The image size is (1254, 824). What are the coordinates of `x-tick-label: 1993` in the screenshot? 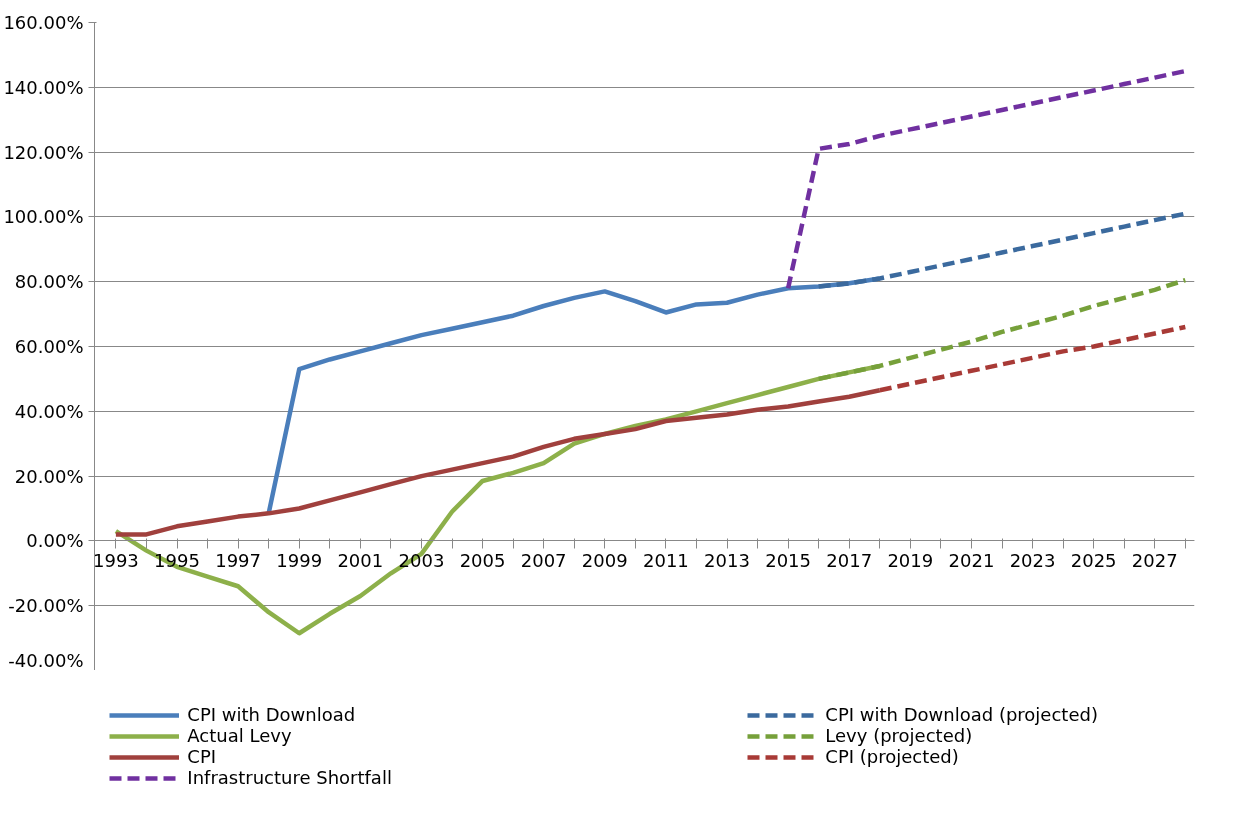 It's located at (115, 560).